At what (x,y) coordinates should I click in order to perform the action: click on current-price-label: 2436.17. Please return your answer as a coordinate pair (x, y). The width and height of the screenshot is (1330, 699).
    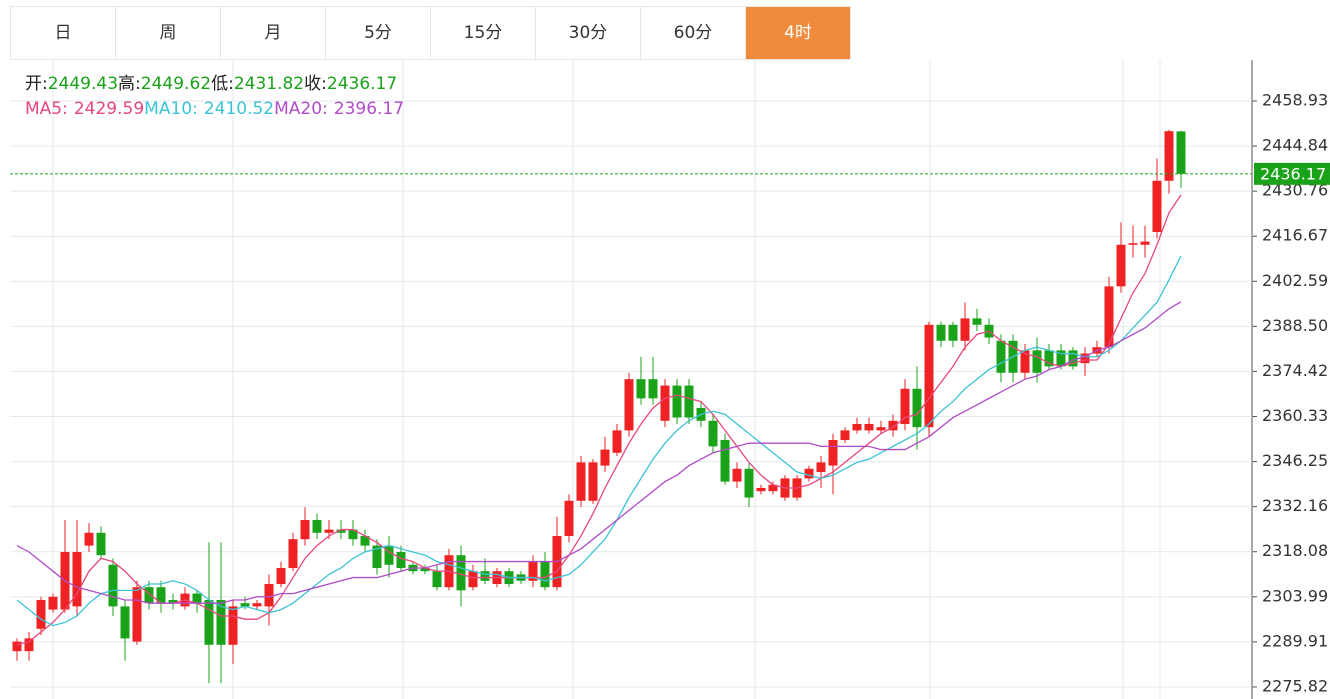
    Looking at the image, I should click on (1293, 173).